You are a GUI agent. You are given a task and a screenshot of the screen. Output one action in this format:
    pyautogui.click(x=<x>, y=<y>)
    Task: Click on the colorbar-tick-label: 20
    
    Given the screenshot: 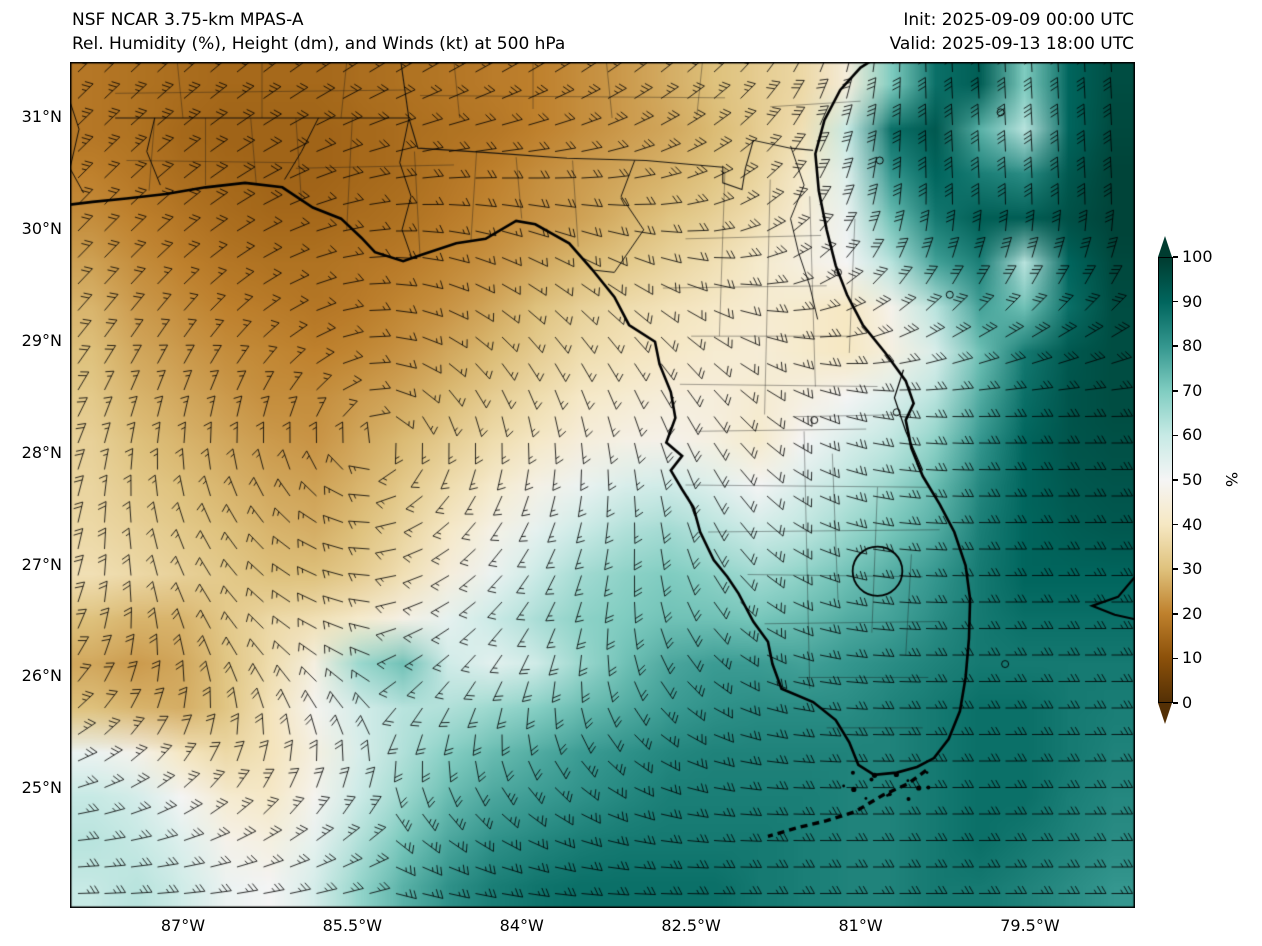 What is the action you would take?
    pyautogui.click(x=1192, y=613)
    